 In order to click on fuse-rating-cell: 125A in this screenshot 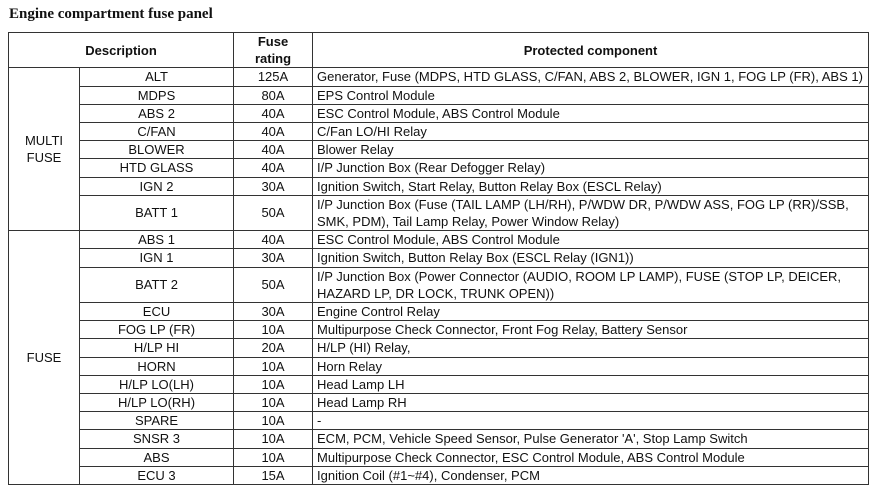, I will do `click(273, 77)`.